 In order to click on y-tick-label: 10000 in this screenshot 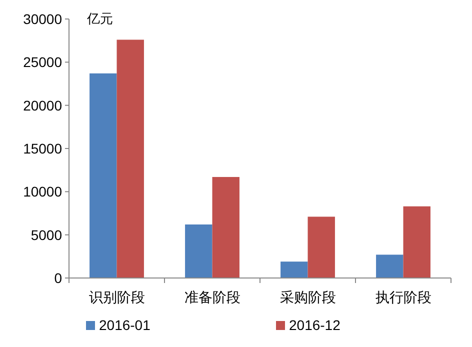, I will do `click(42, 192)`.